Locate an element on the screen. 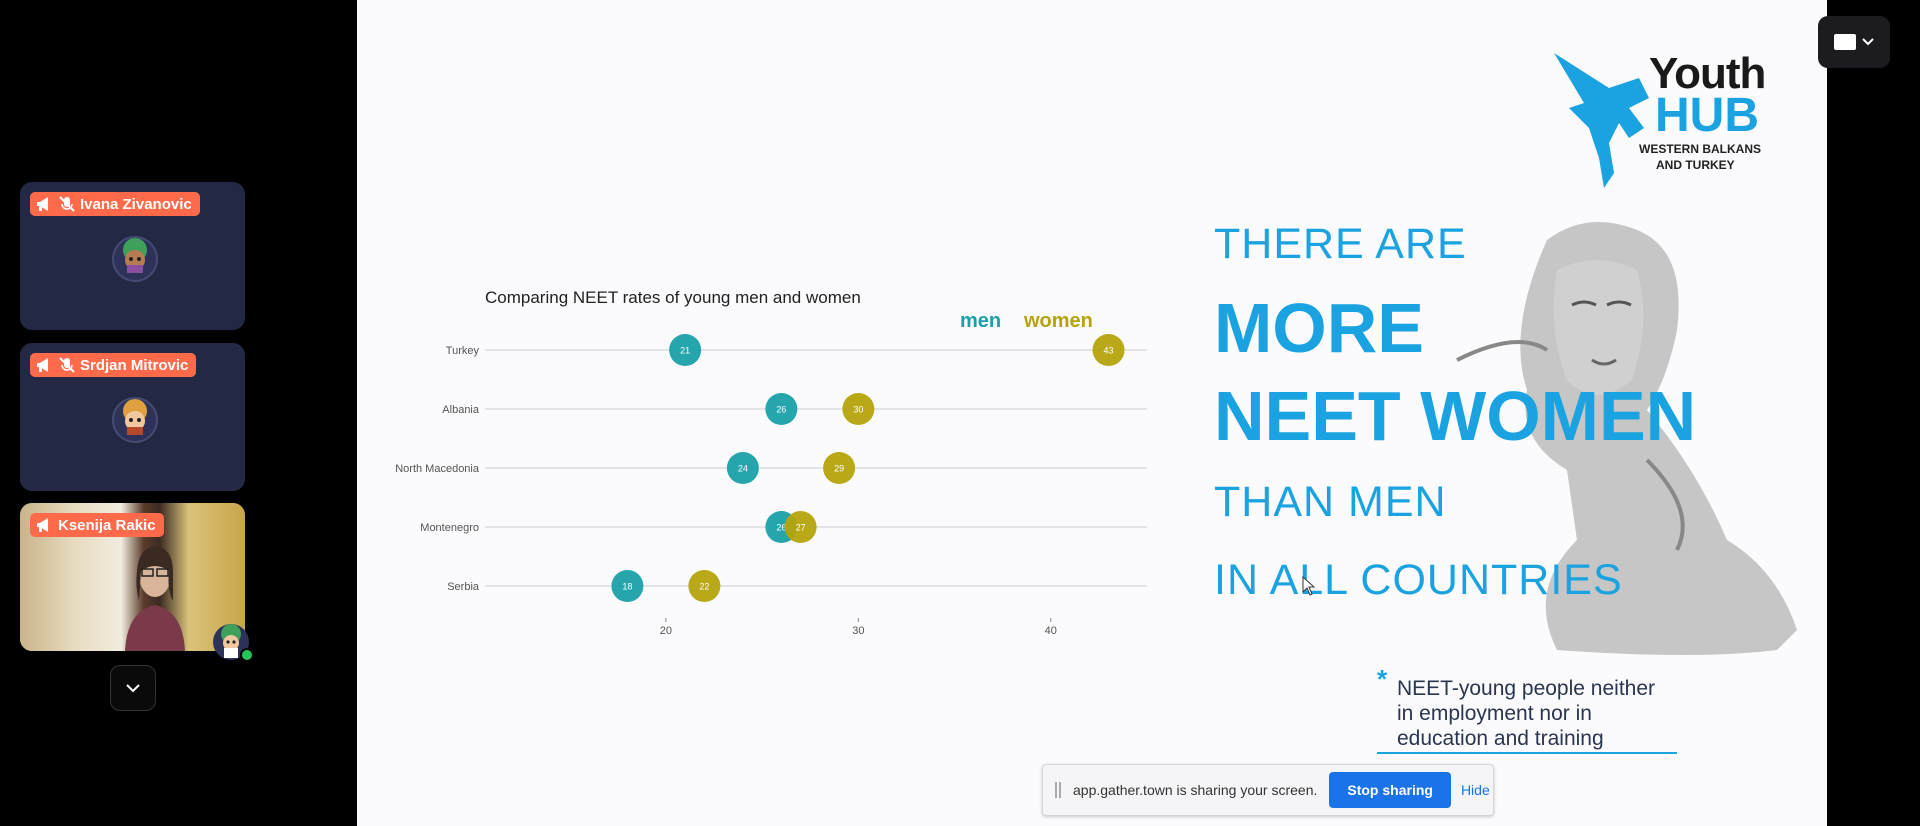  participant-tile-ivana: Ivana Zivanovic is located at coordinates (132, 256).